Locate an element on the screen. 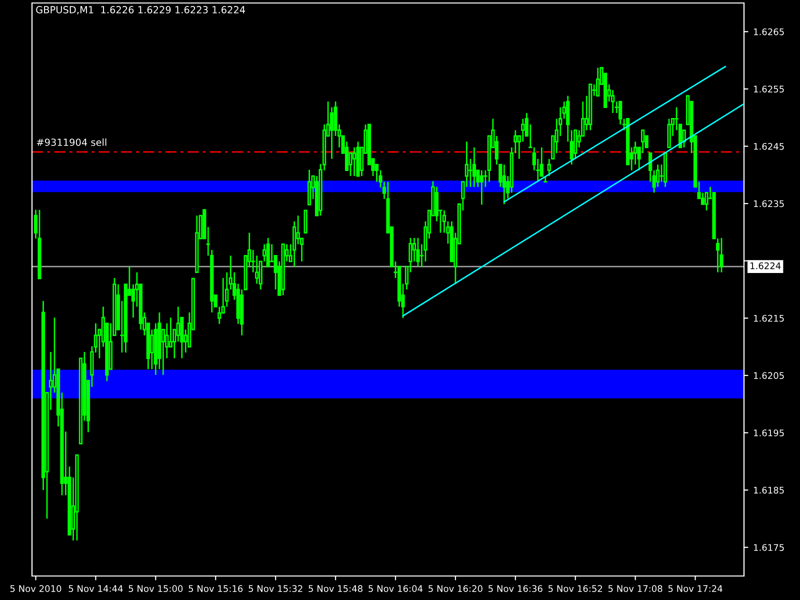 This screenshot has width=800, height=600. x-tick-label: 5 Nov 16:04 is located at coordinates (395, 588).